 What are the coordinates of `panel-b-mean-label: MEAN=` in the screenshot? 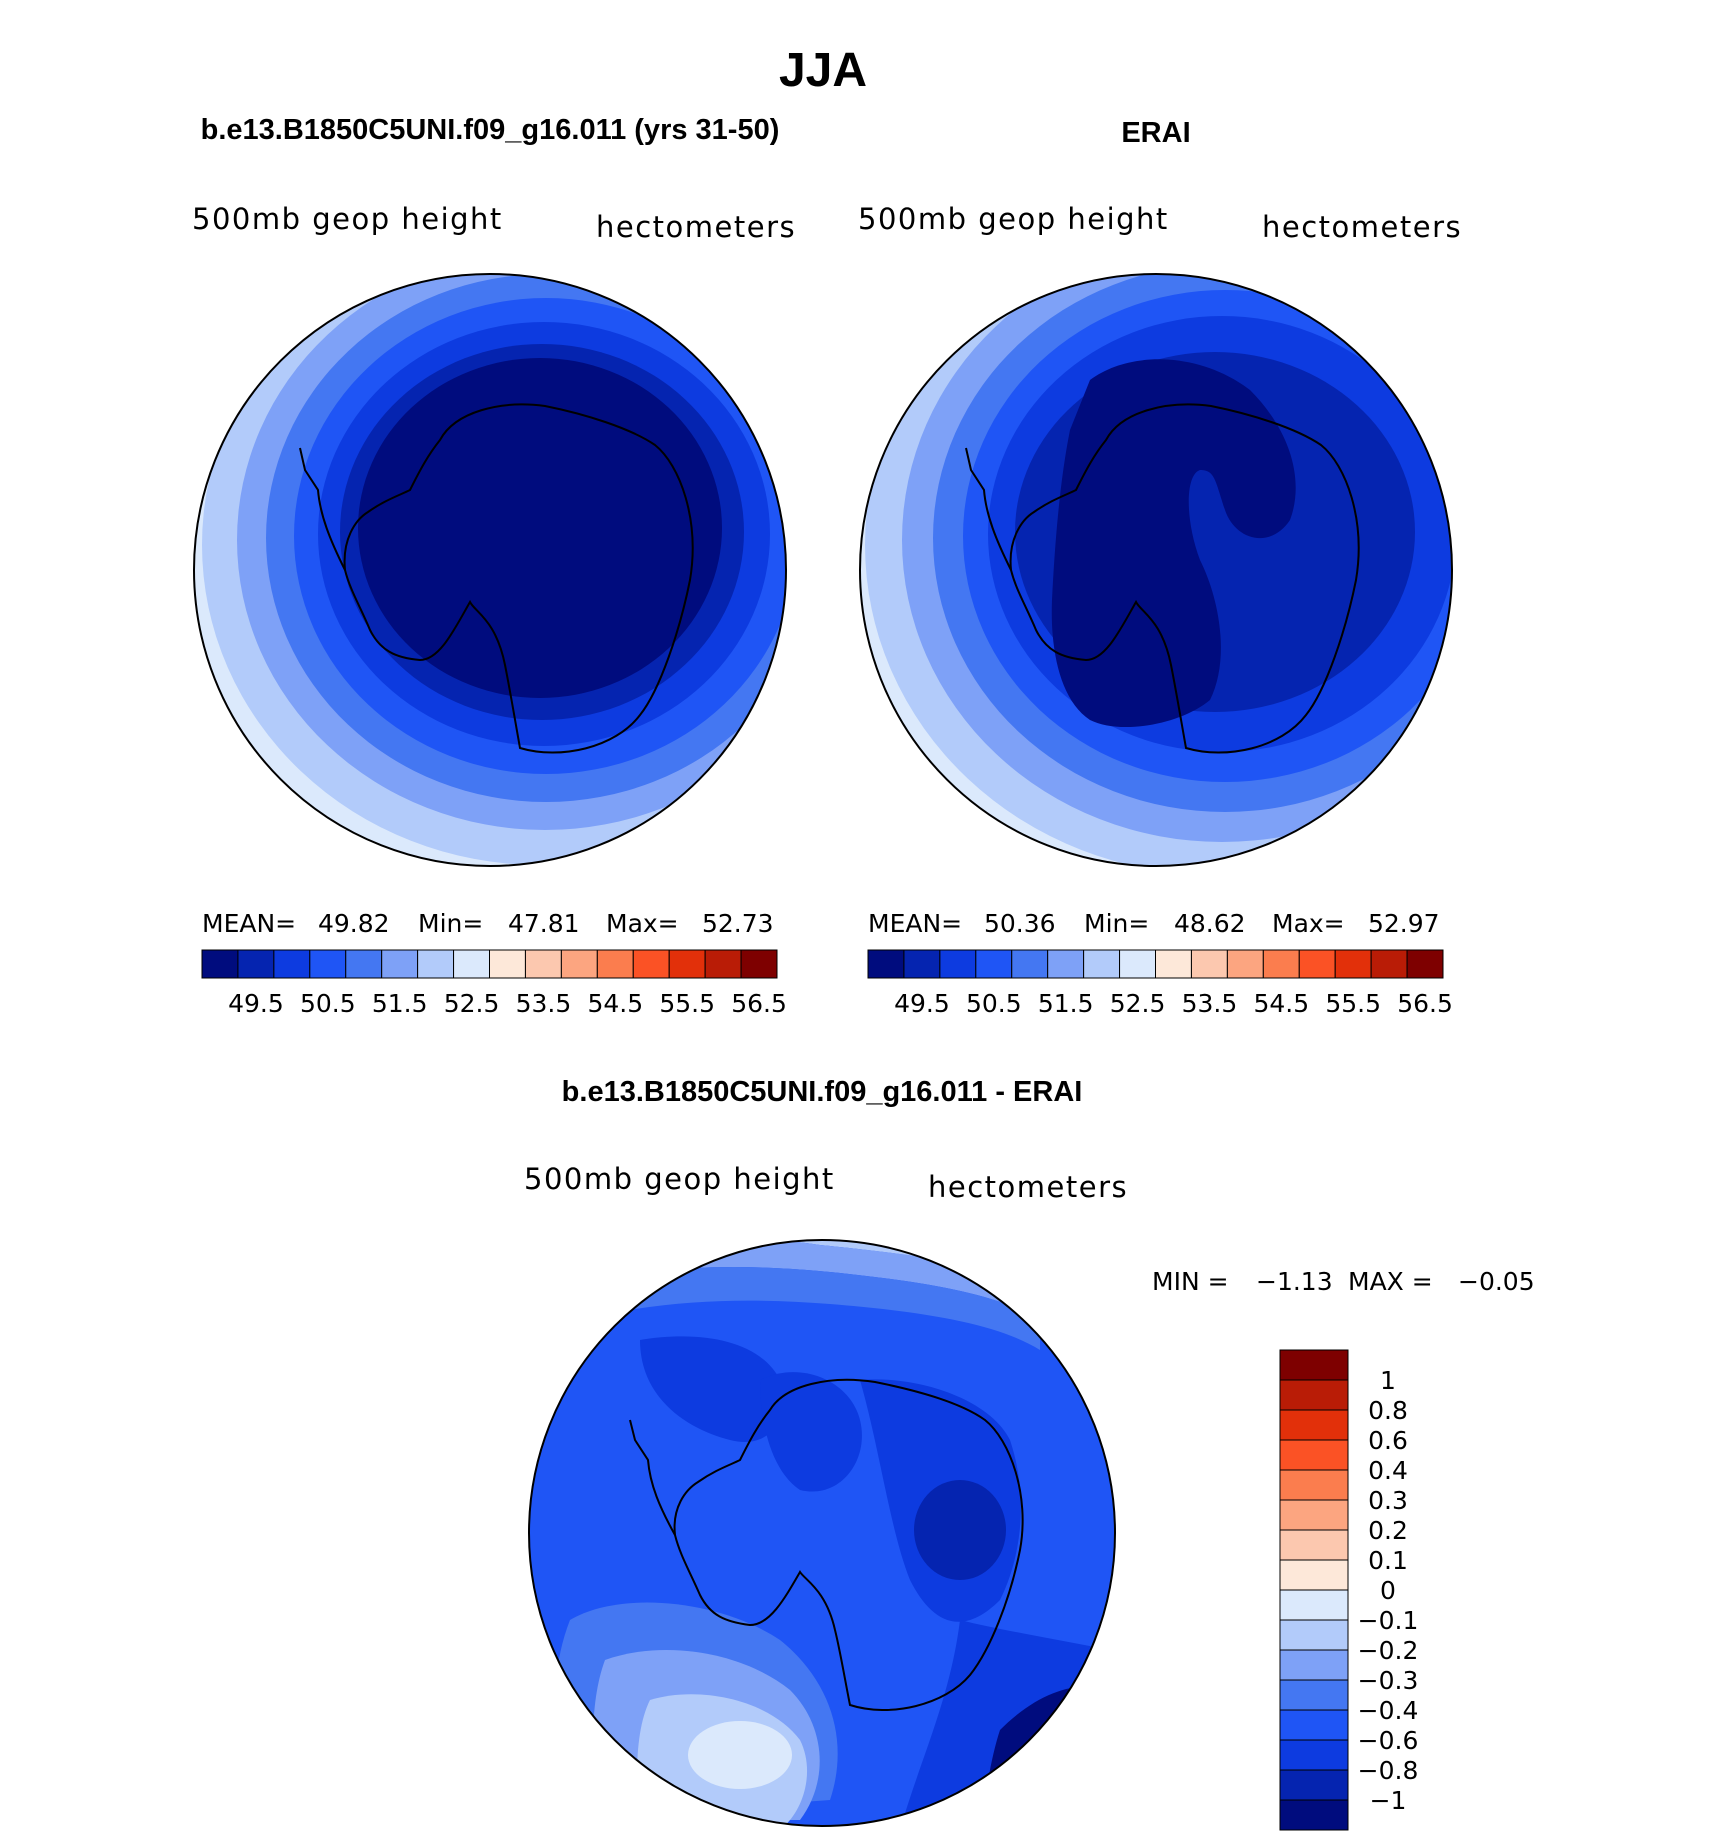 It's located at (915, 923).